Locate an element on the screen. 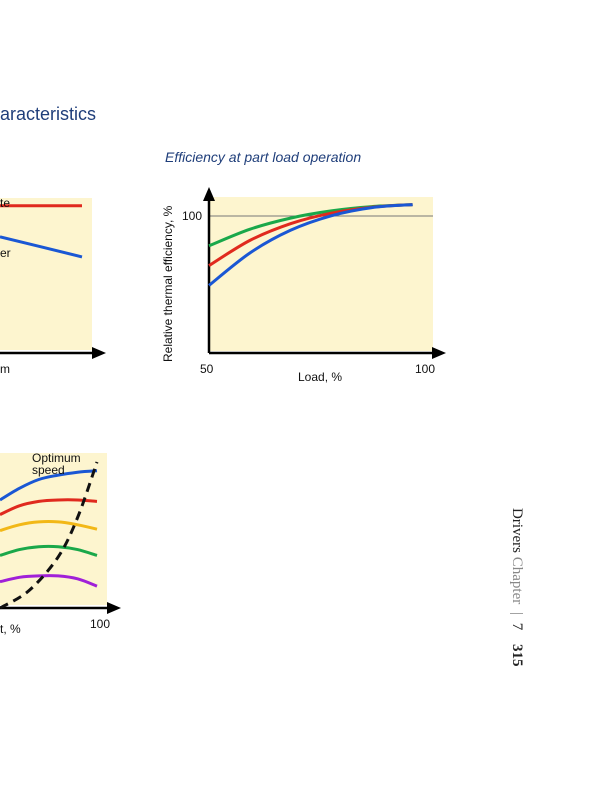  annotation-optimum: Optimum is located at coordinates (56, 458).